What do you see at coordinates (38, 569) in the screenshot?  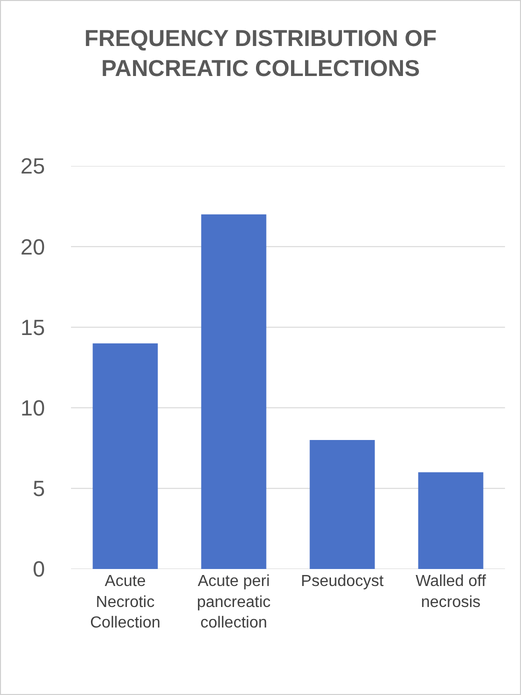 I see `y-tick-label: 0` at bounding box center [38, 569].